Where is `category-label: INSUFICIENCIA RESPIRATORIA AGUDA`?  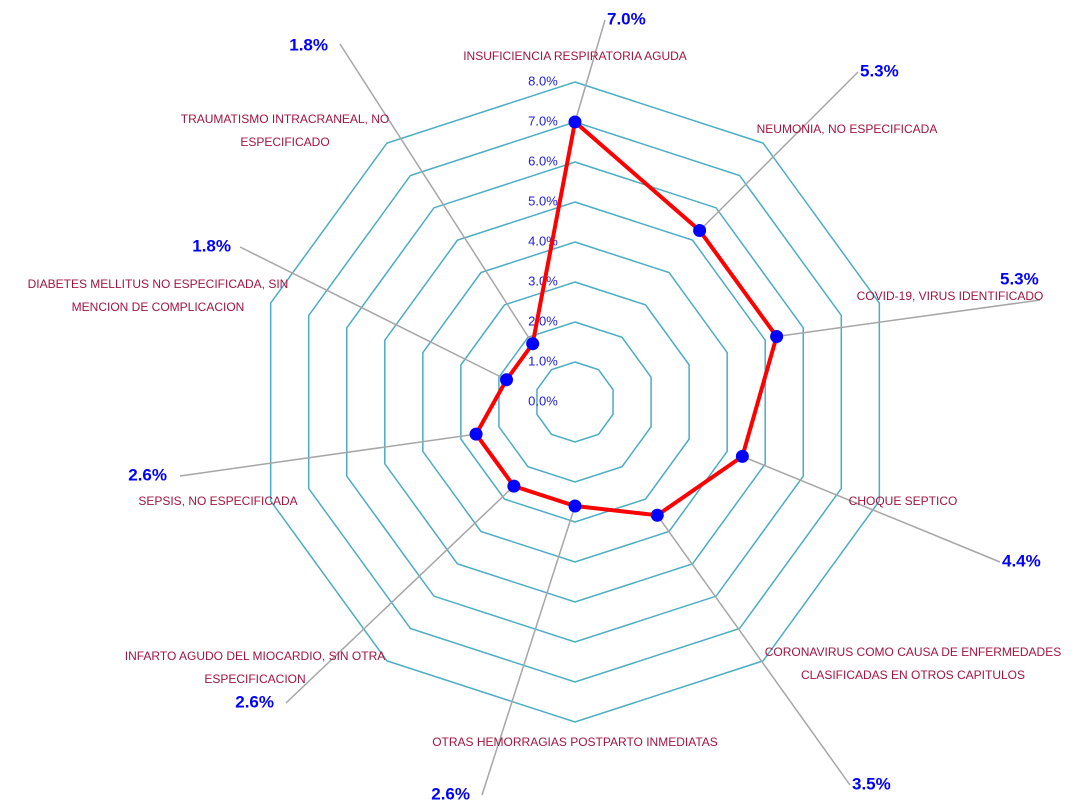 category-label: INSUFICIENCIA RESPIRATORIA AGUDA is located at coordinates (575, 56).